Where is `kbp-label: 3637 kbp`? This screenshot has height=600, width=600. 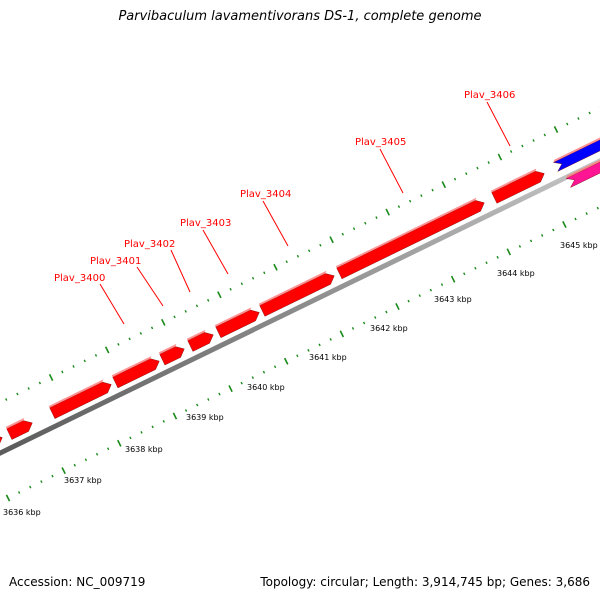
kbp-label: 3637 kbp is located at coordinates (83, 480).